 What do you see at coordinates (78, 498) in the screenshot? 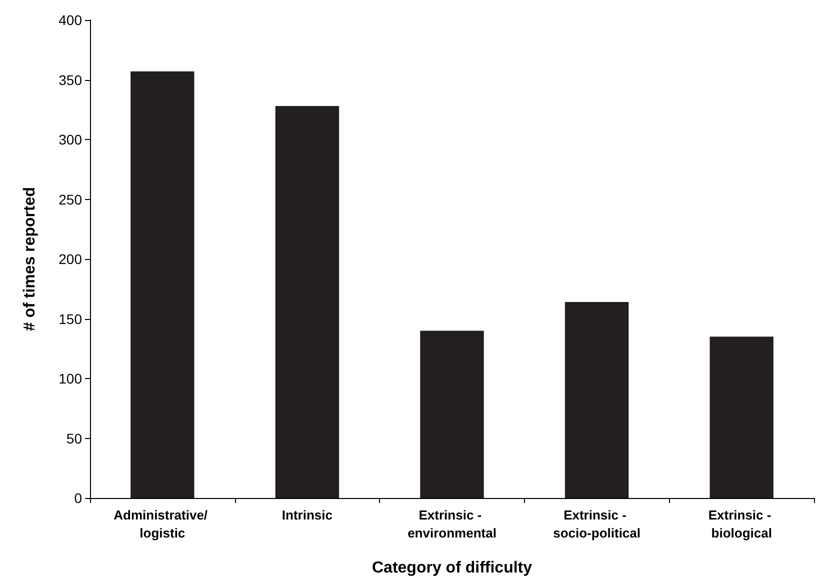
I see `y-tick-label: 0` at bounding box center [78, 498].